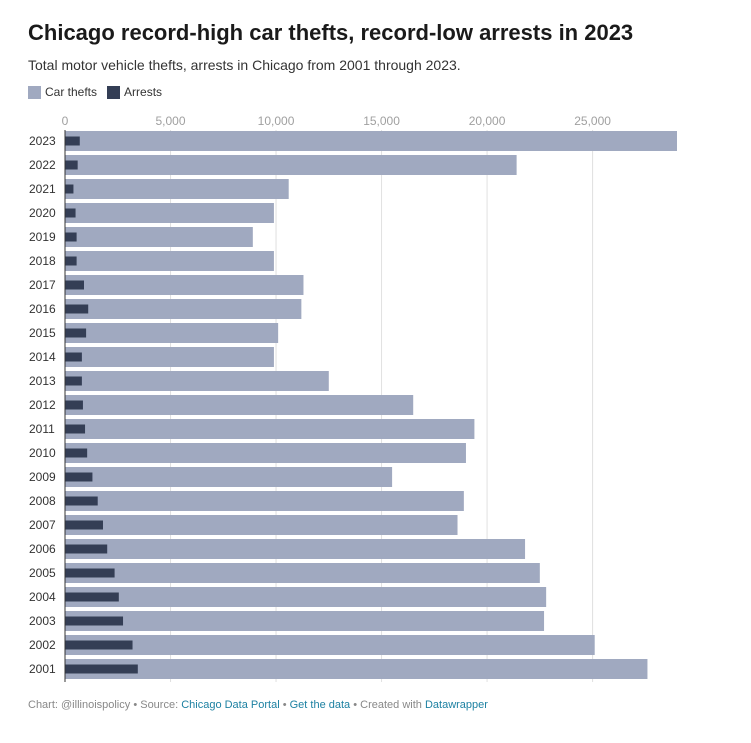  I want to click on y-category-label: 2019, so click(42, 237).